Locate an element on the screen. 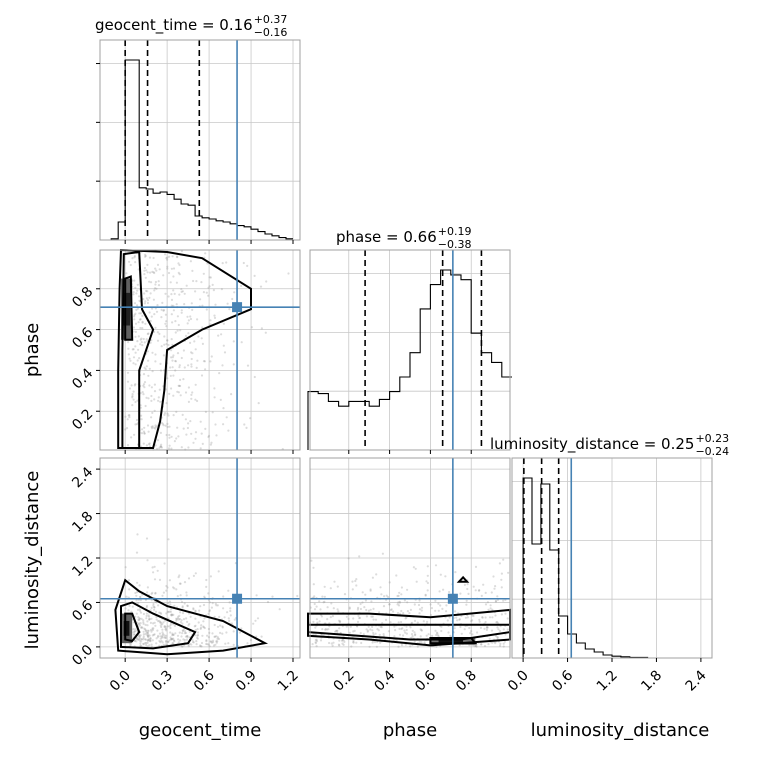  tick-label-geocent_time: 1.2 is located at coordinates (288, 681).